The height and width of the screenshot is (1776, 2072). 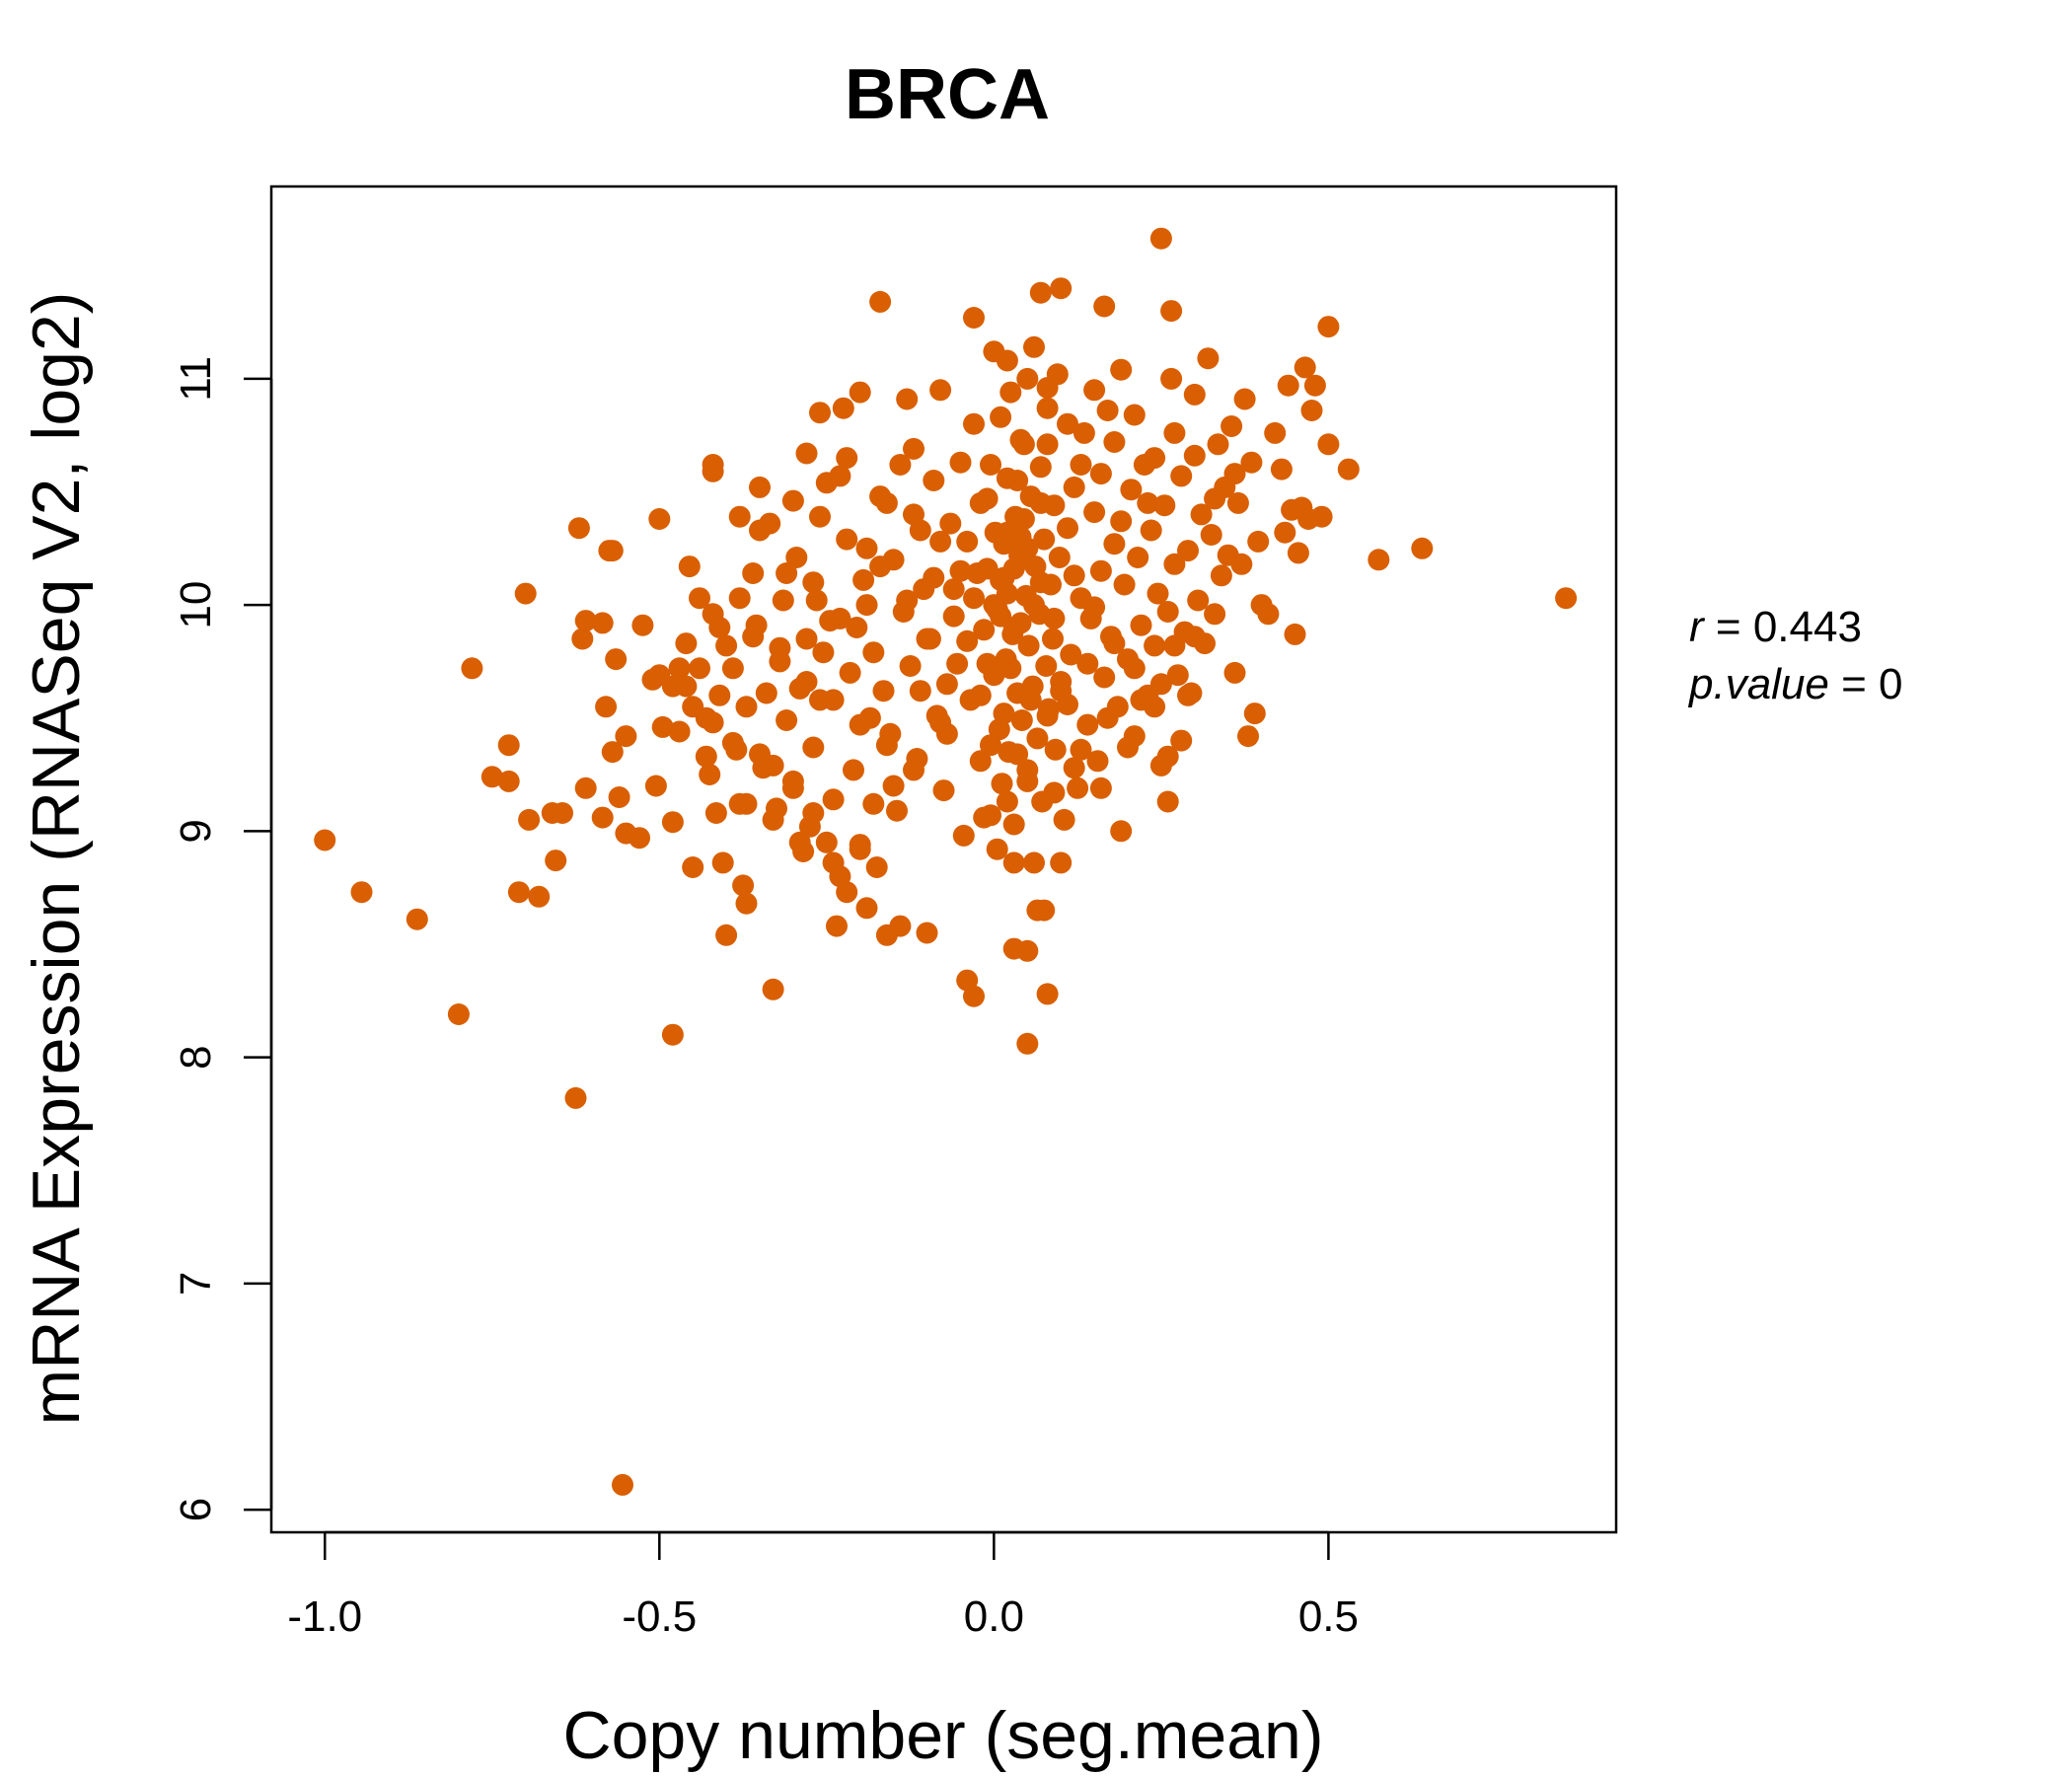 What do you see at coordinates (659, 1617) in the screenshot?
I see `x-tick-label: -0.5` at bounding box center [659, 1617].